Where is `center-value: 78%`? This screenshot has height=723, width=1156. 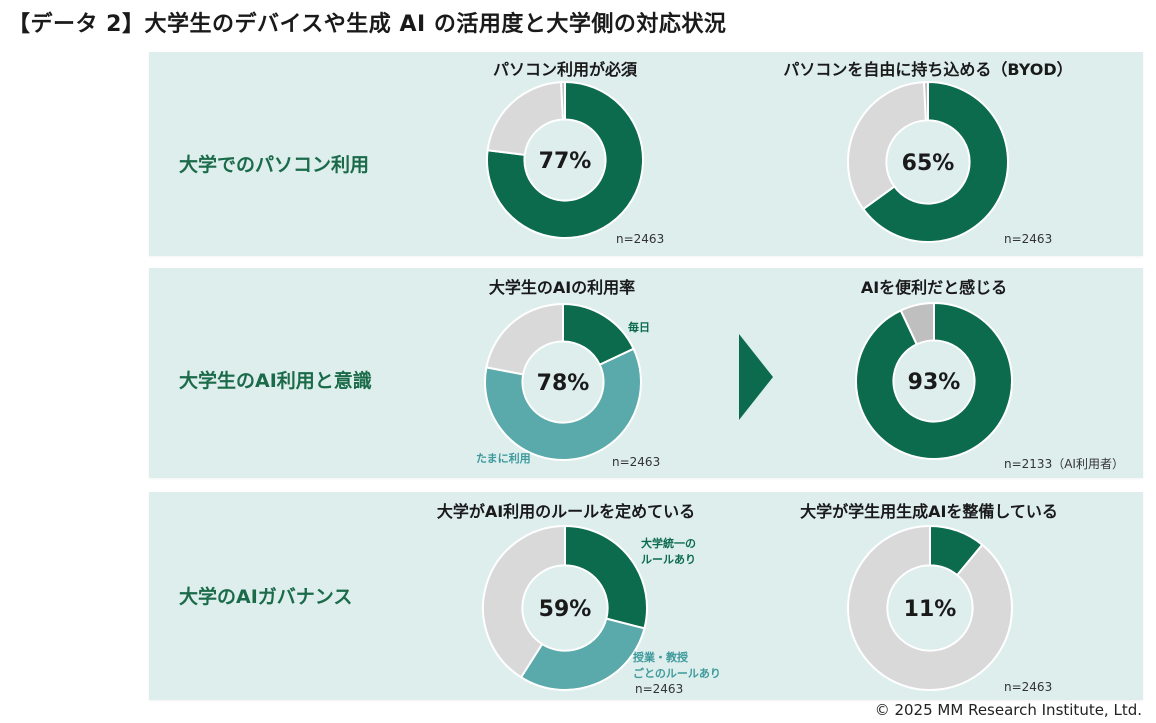
center-value: 78% is located at coordinates (563, 383).